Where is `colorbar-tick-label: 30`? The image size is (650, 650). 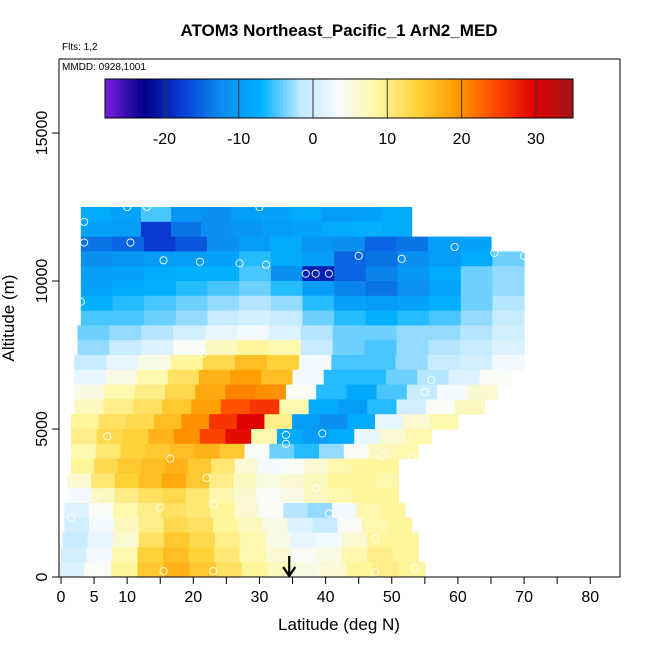
colorbar-tick-label: 30 is located at coordinates (536, 139).